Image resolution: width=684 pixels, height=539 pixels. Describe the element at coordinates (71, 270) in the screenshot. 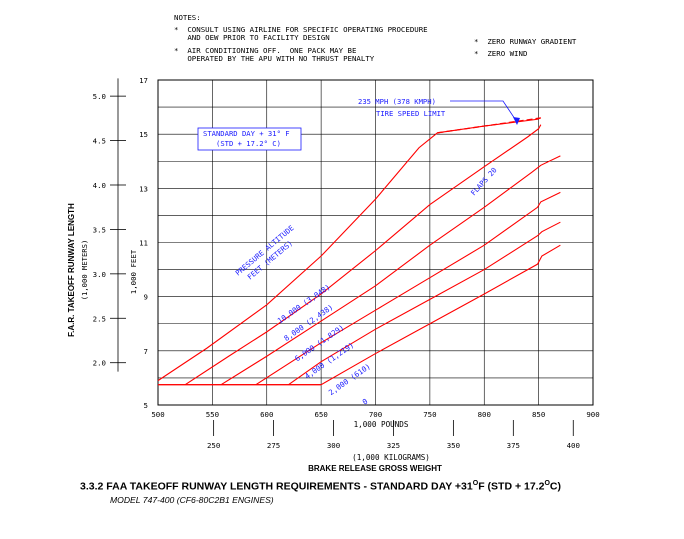

I see `y-axis-label-secondary: F.A.R. TAKEOFF RUNWAY LENGTH` at that location.